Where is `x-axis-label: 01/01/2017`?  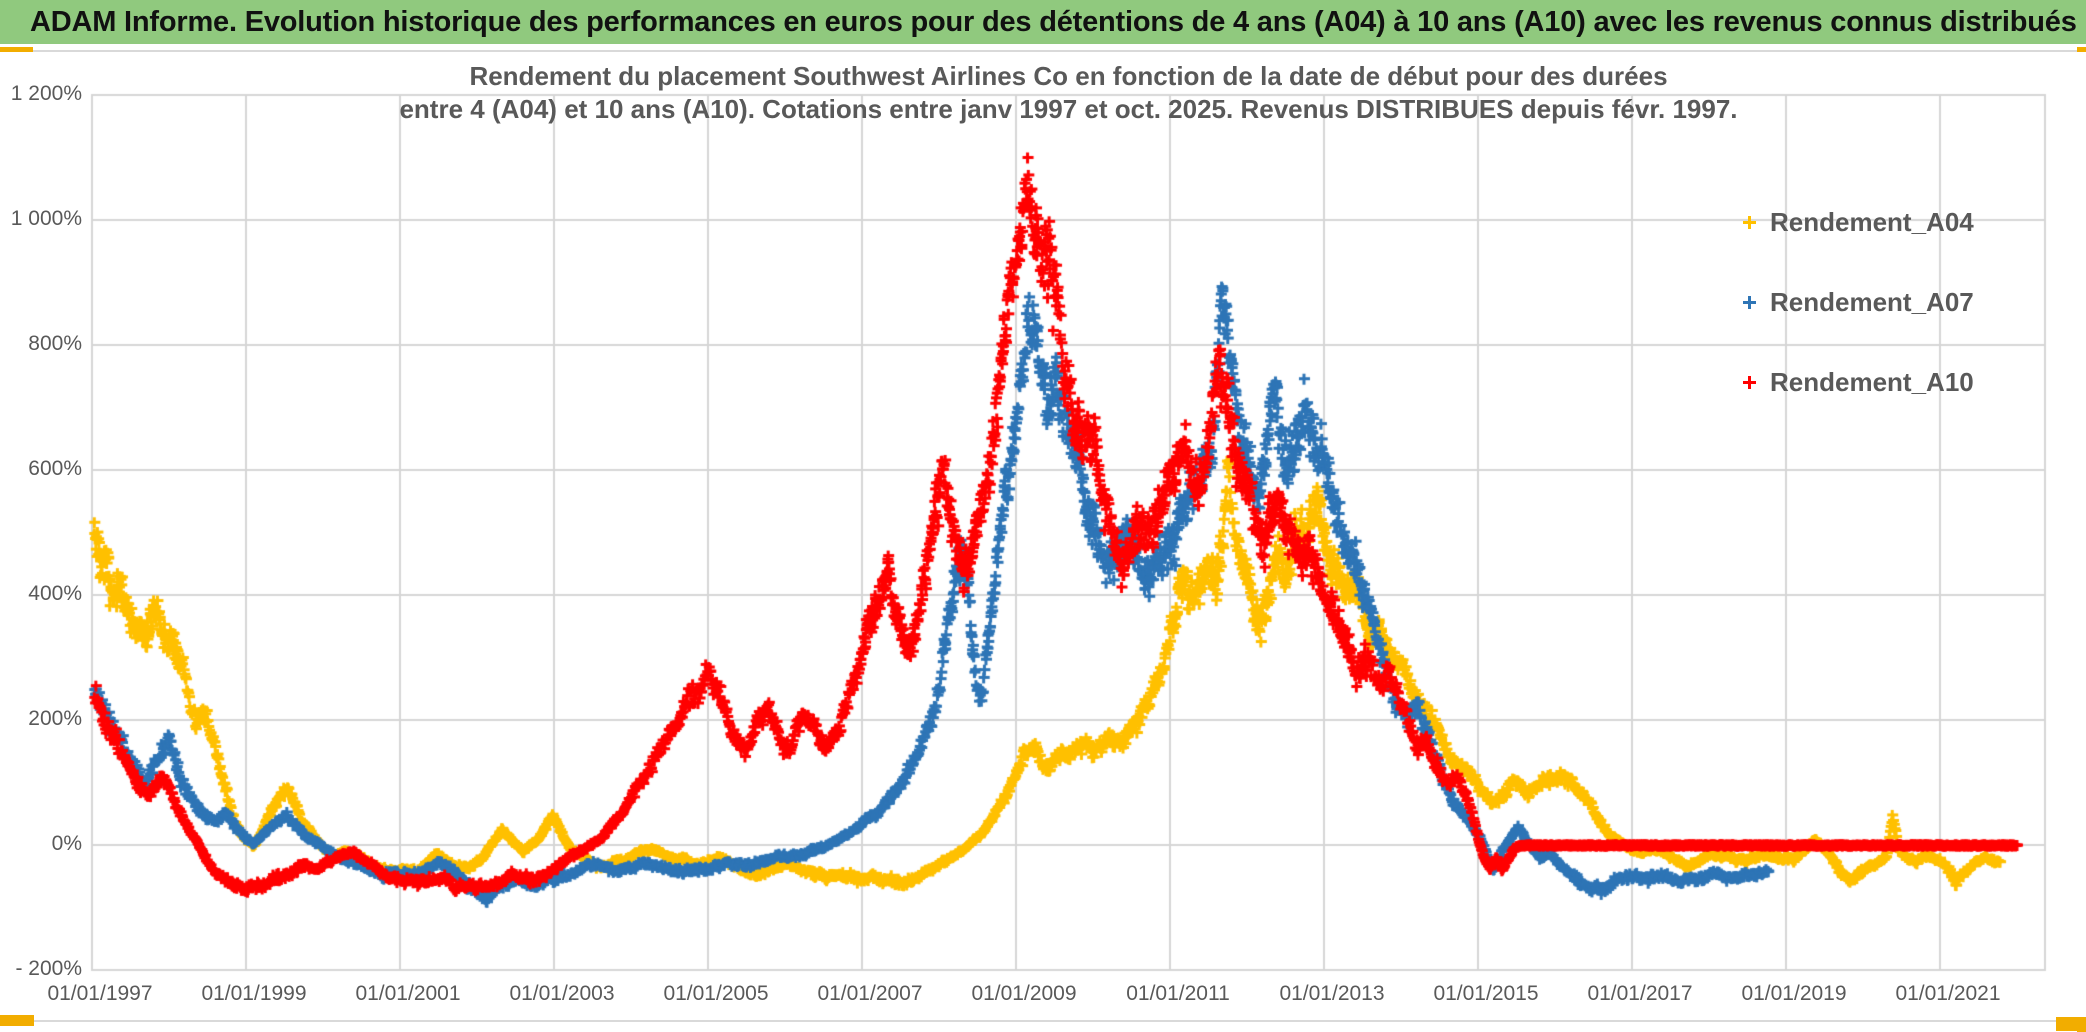
x-axis-label: 01/01/2017 is located at coordinates (1640, 993).